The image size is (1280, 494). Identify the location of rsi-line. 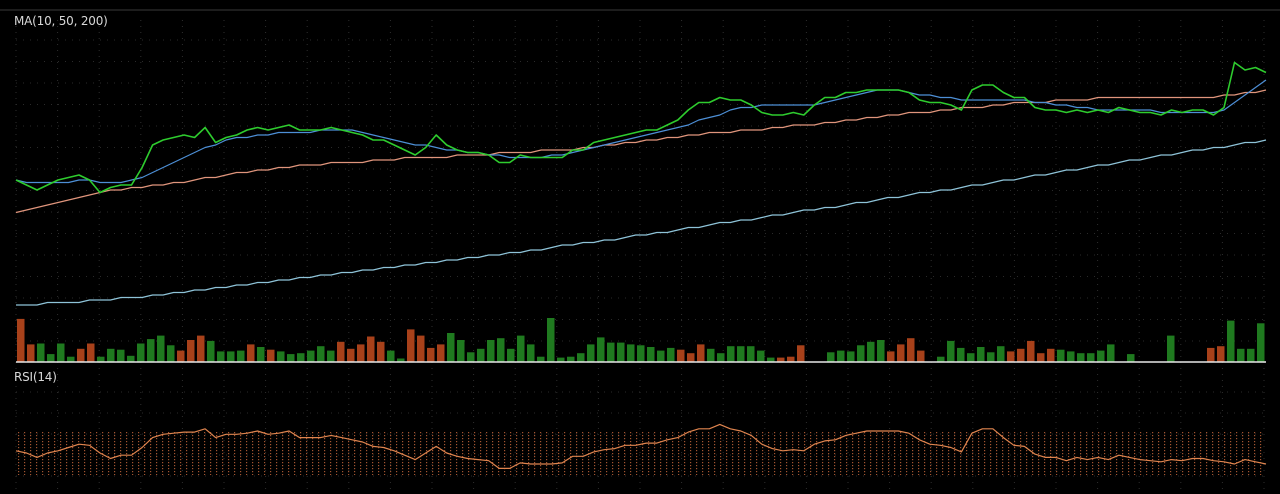
(641, 446).